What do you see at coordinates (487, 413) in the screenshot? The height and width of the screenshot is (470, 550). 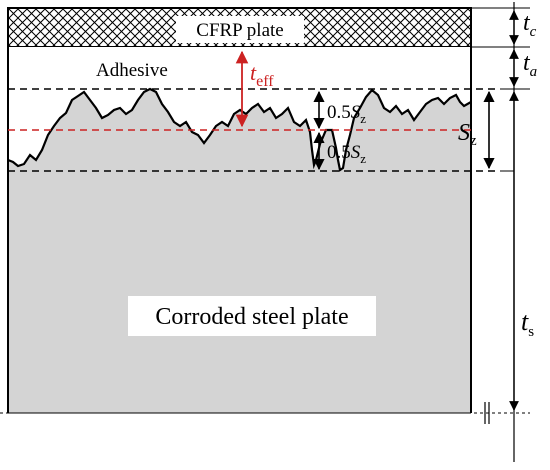 I see `break-mark-icon` at bounding box center [487, 413].